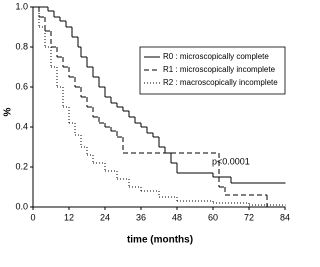 The image size is (320, 267). I want to click on x-tick-label: 12, so click(69, 217).